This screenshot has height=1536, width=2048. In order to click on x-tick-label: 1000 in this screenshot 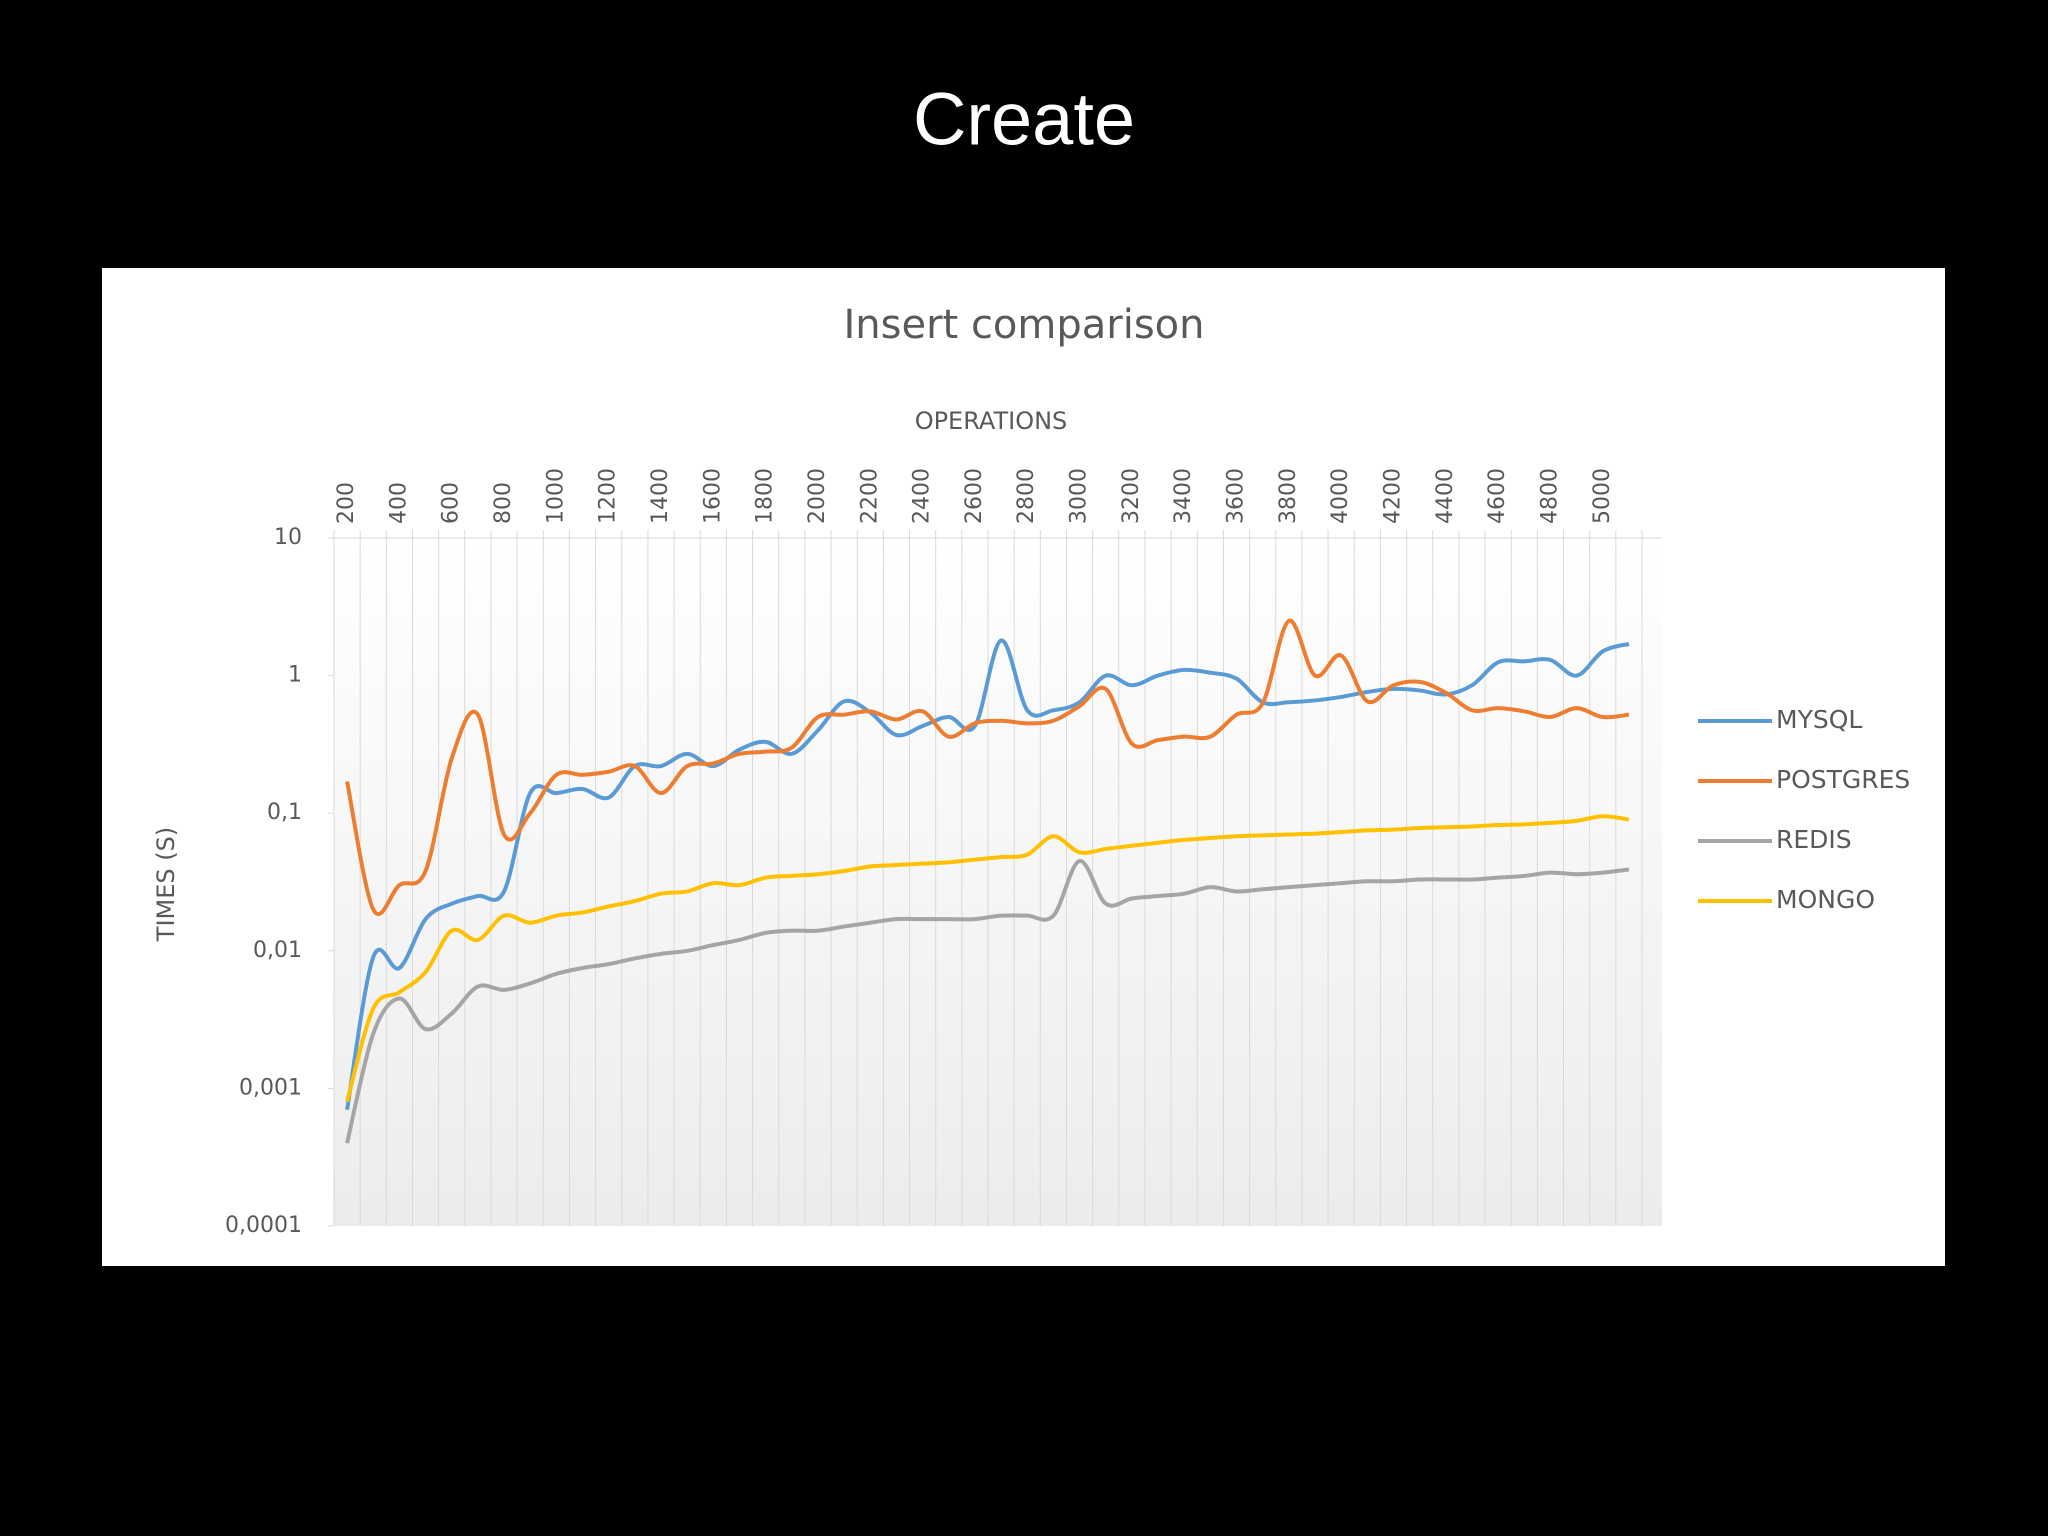, I will do `click(555, 496)`.